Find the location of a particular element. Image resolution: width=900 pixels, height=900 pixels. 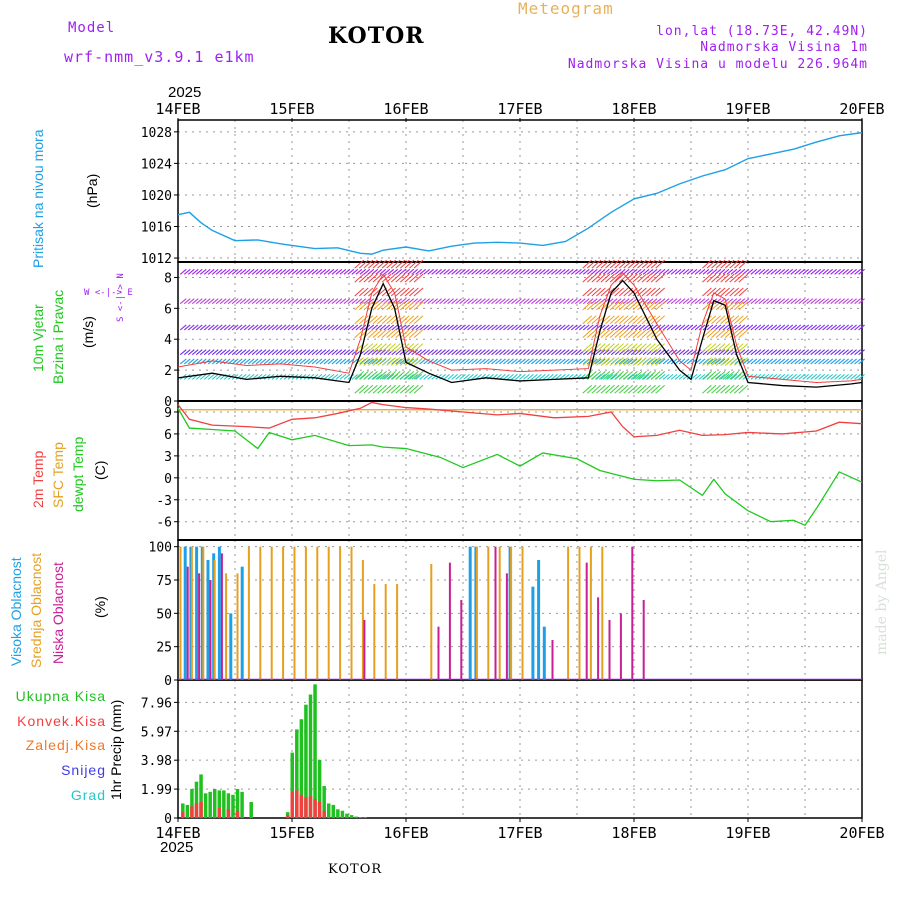

xtick-label-top: 16FEB is located at coordinates (405, 109).